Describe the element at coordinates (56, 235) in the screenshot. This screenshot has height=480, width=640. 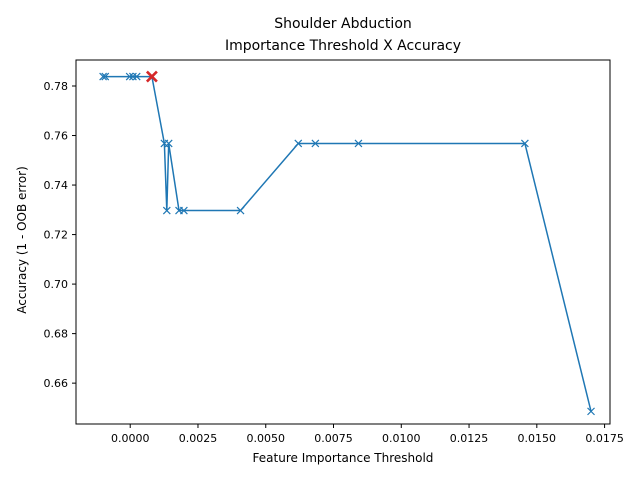
I see `y-tick-label: 0.72` at that location.